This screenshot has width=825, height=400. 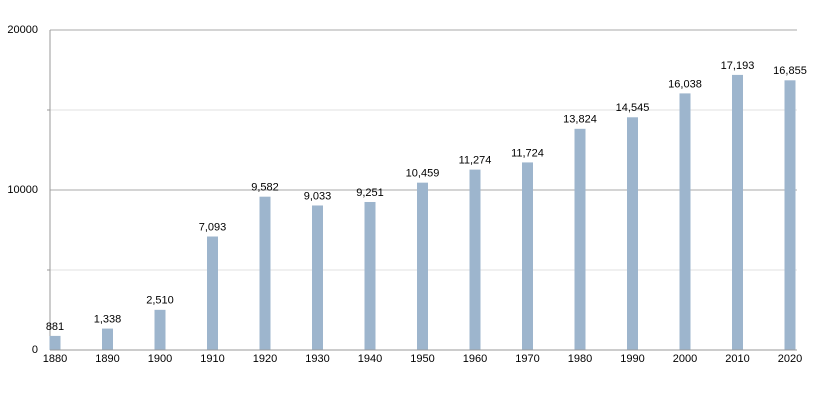 I want to click on value-label: 9,582, so click(x=265, y=188).